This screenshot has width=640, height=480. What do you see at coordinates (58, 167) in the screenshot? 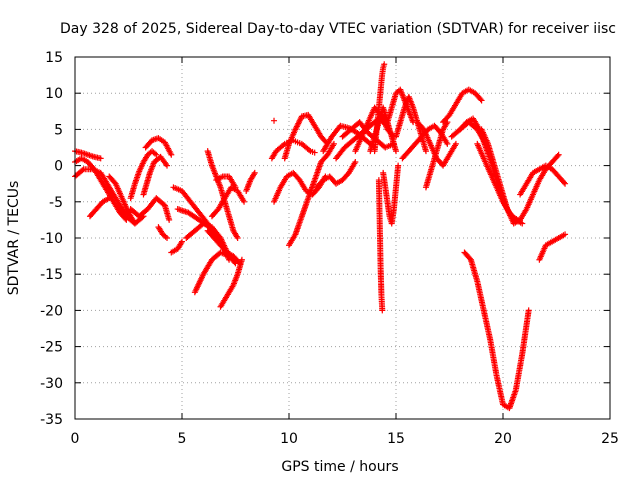
I see `y-tick-label: 0` at bounding box center [58, 167].